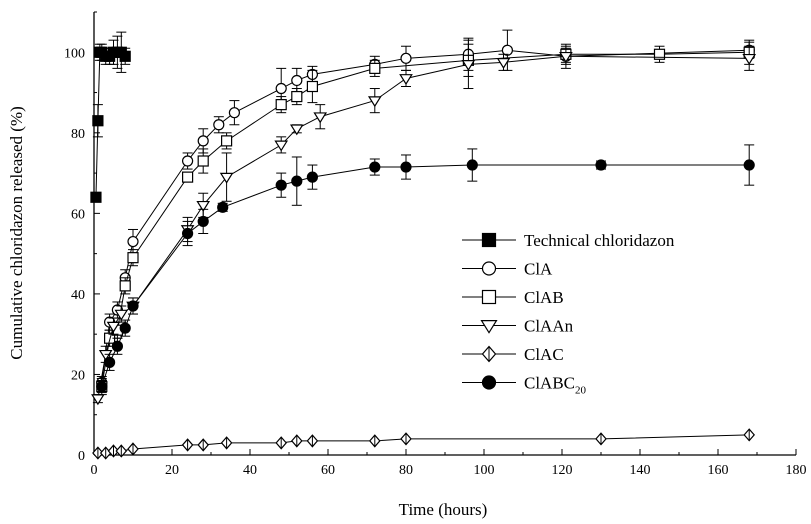  I want to click on series-clac, so click(423, 444).